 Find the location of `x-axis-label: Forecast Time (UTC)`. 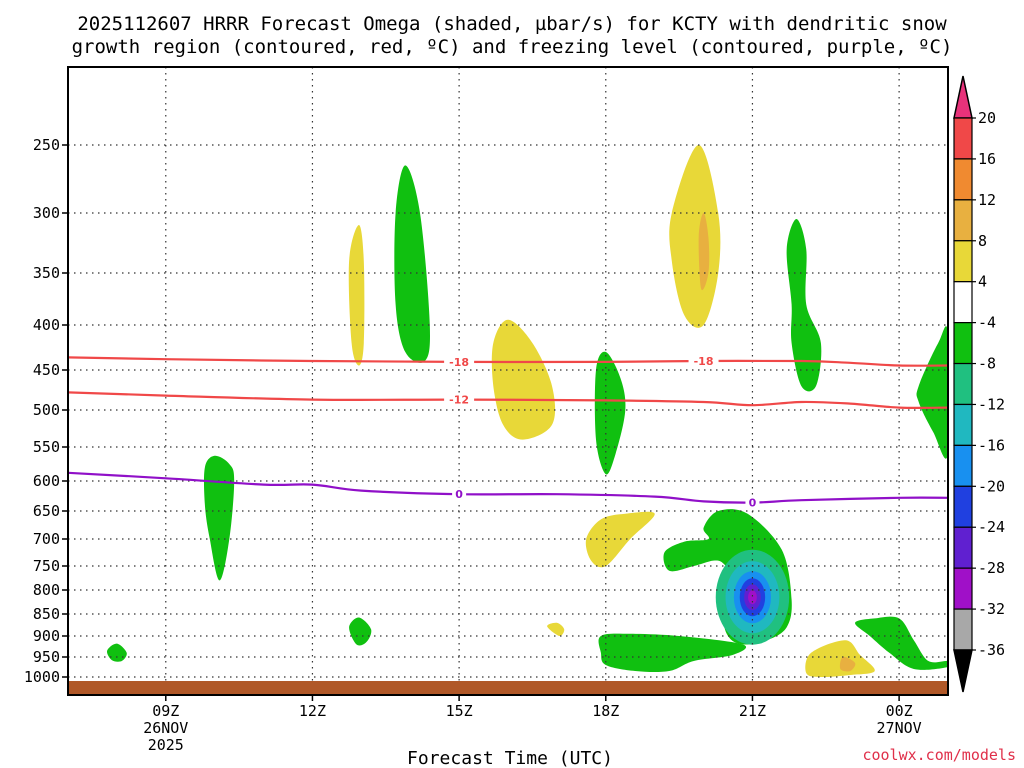

x-axis-label: Forecast Time (UTC) is located at coordinates (510, 758).